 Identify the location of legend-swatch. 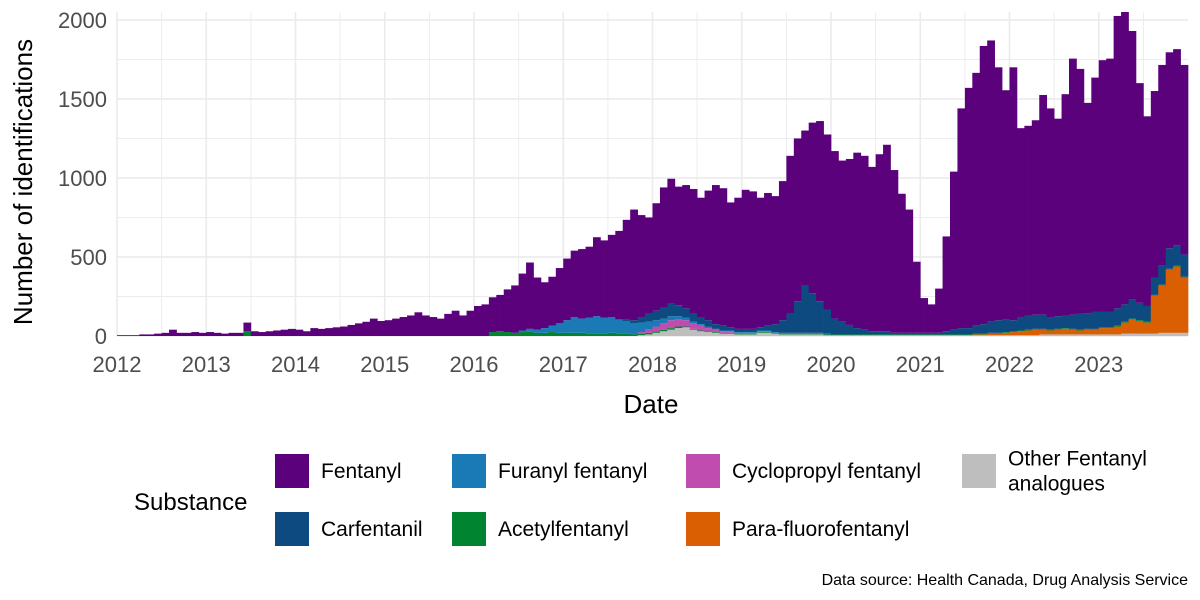
(469, 529).